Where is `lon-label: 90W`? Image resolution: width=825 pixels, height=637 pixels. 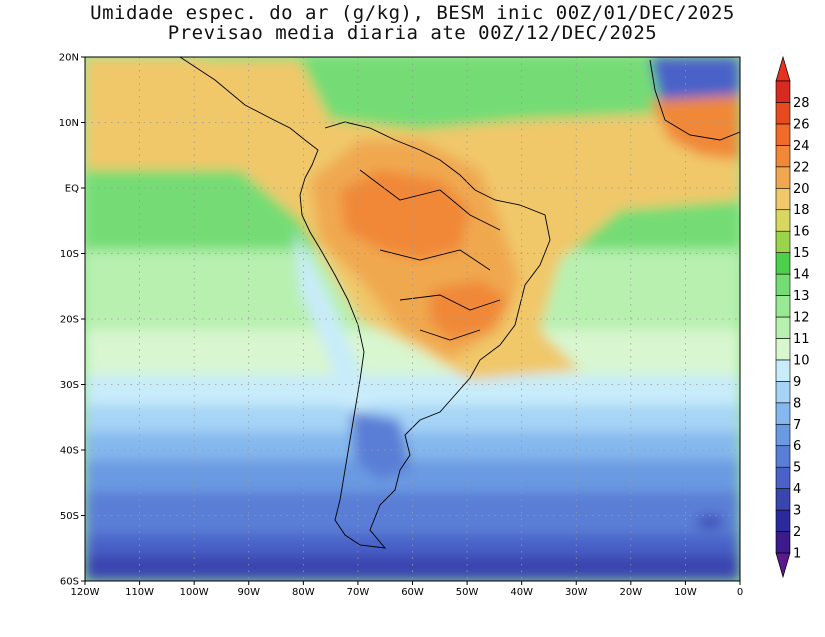 lon-label: 90W is located at coordinates (248, 592).